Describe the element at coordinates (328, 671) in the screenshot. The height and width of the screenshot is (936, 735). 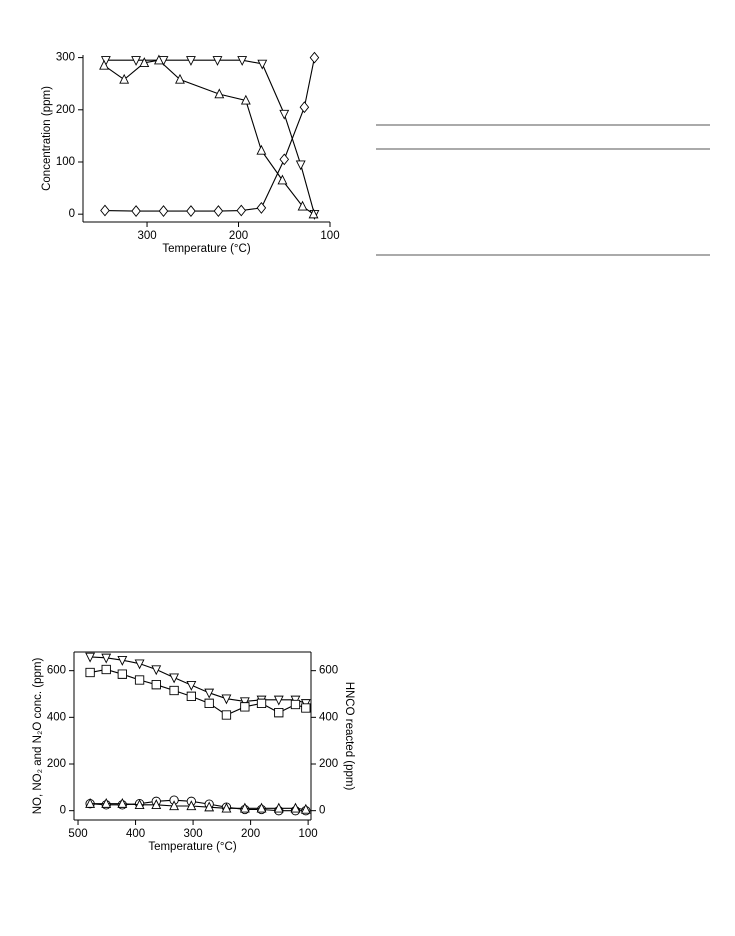
I see `y2-tick-label: 600` at that location.